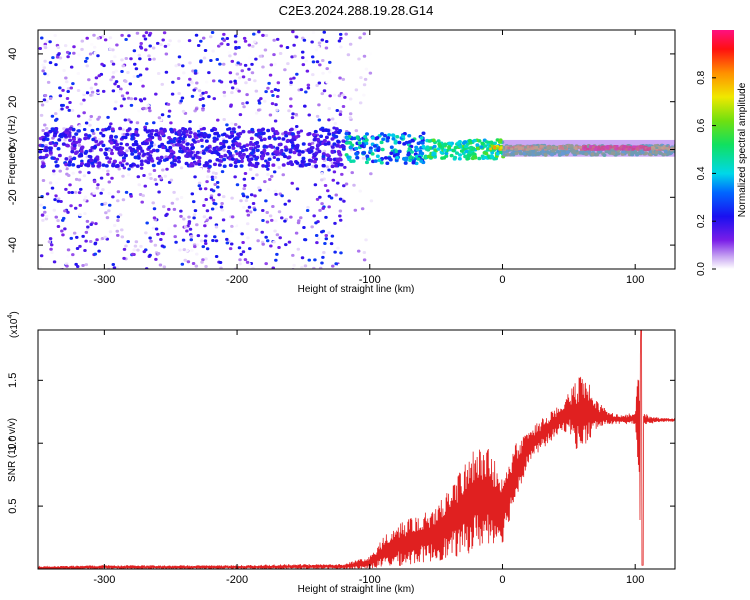 The height and width of the screenshot is (600, 750). What do you see at coordinates (10, 317) in the screenshot?
I see `snr-multiplier-exp: 4` at bounding box center [10, 317].